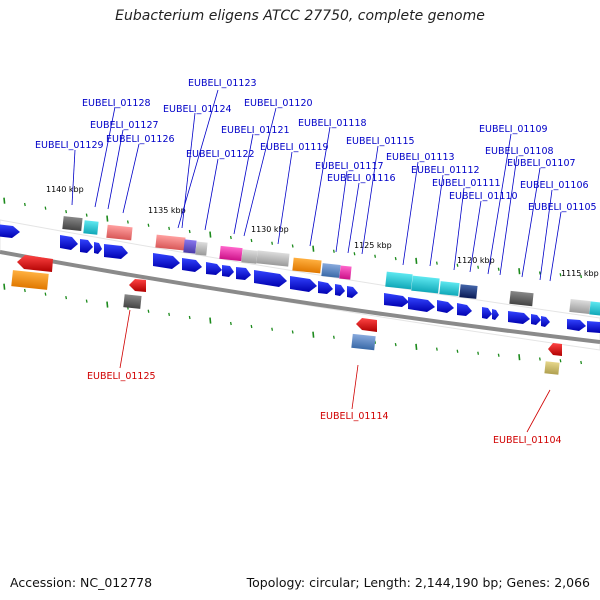  What do you see at coordinates (294, 147) in the screenshot?
I see `gene-label: EUBELI_01119` at bounding box center [294, 147].